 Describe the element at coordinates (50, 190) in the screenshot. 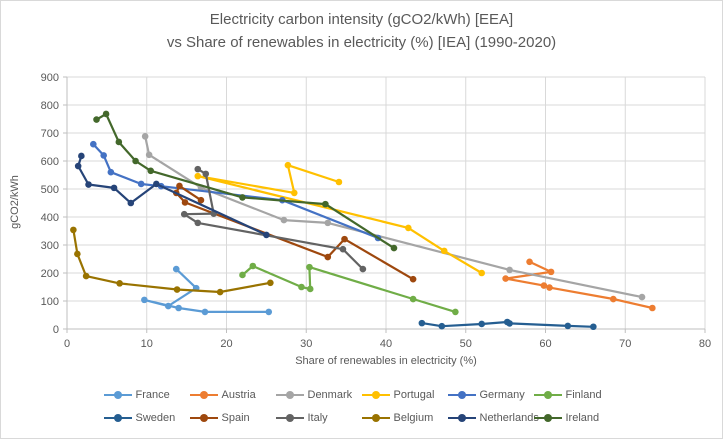

I see `y-tick-label-500: 500` at that location.